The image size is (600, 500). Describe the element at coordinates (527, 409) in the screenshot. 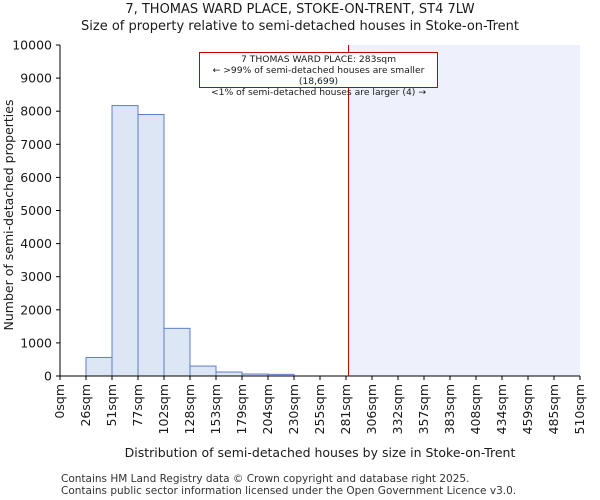

I see `x-tick-label: 459sqm` at that location.